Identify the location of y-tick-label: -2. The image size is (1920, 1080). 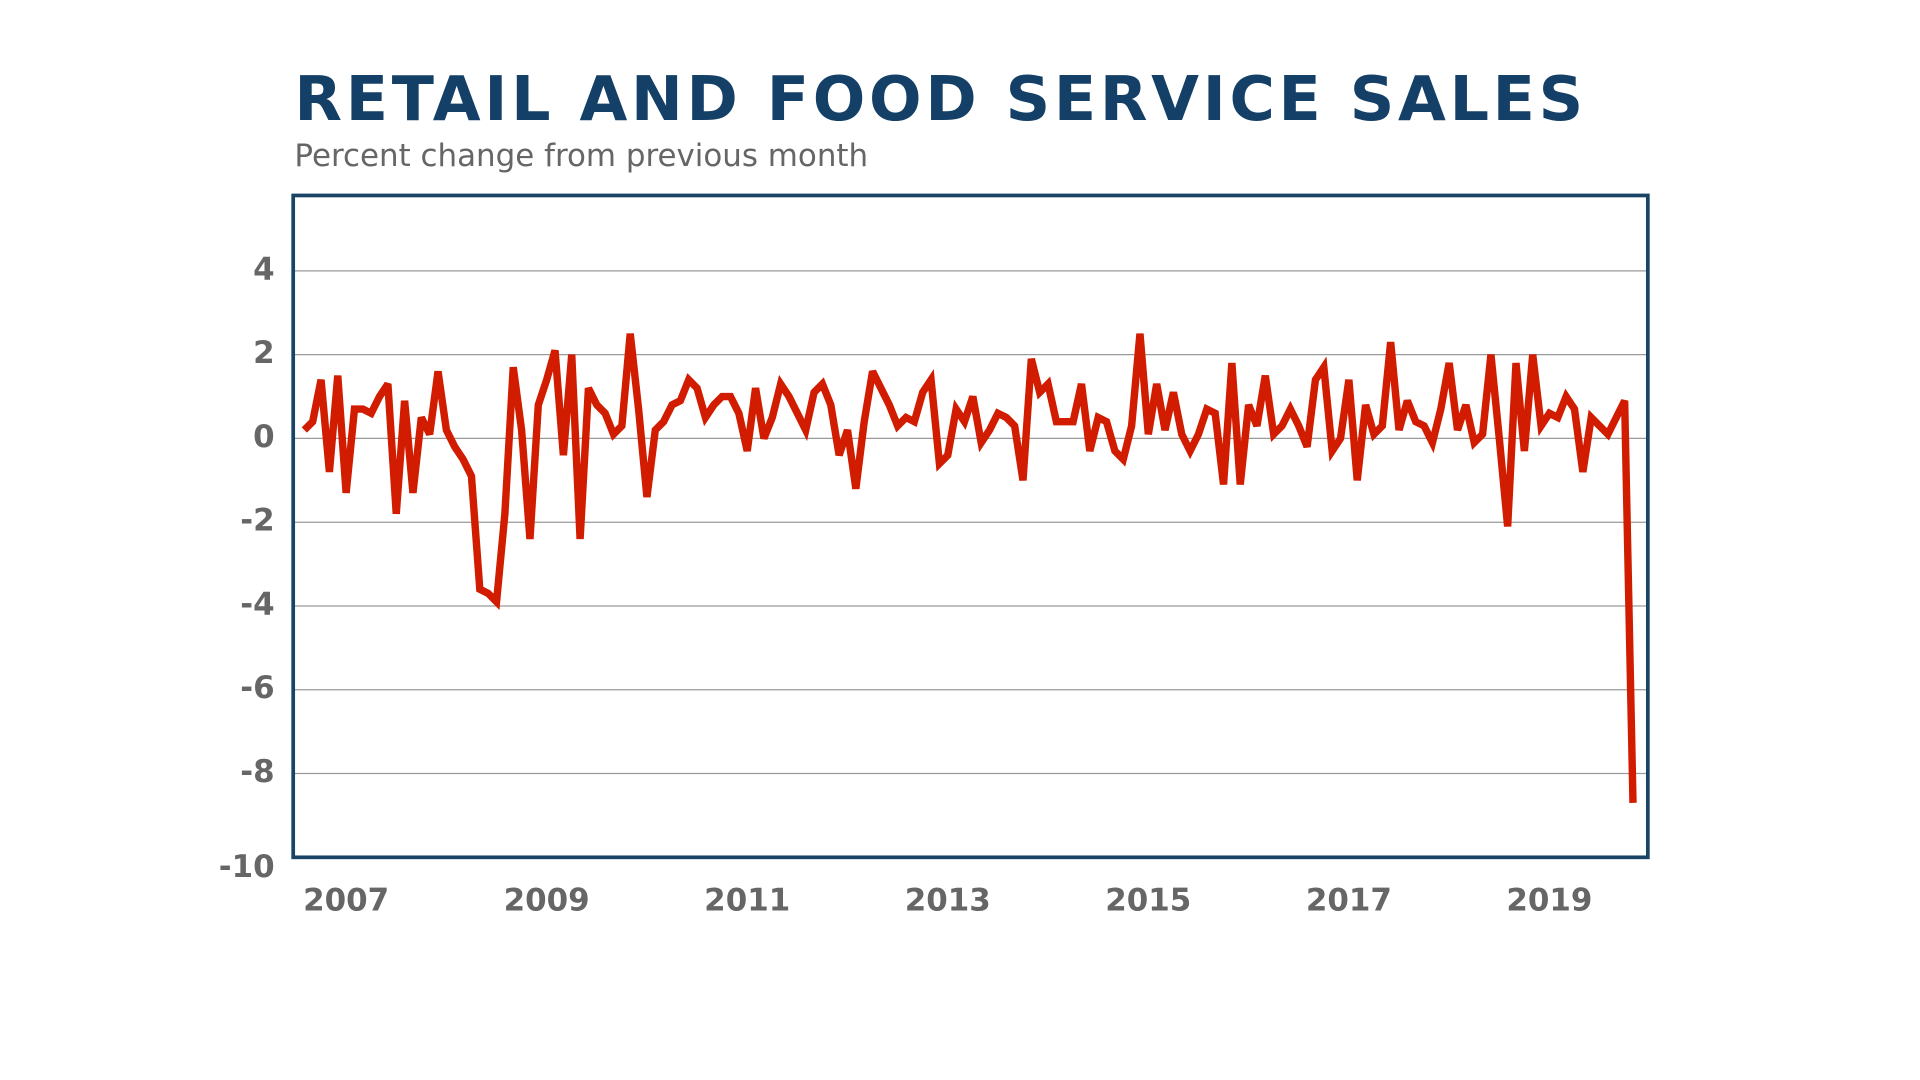
(257, 521).